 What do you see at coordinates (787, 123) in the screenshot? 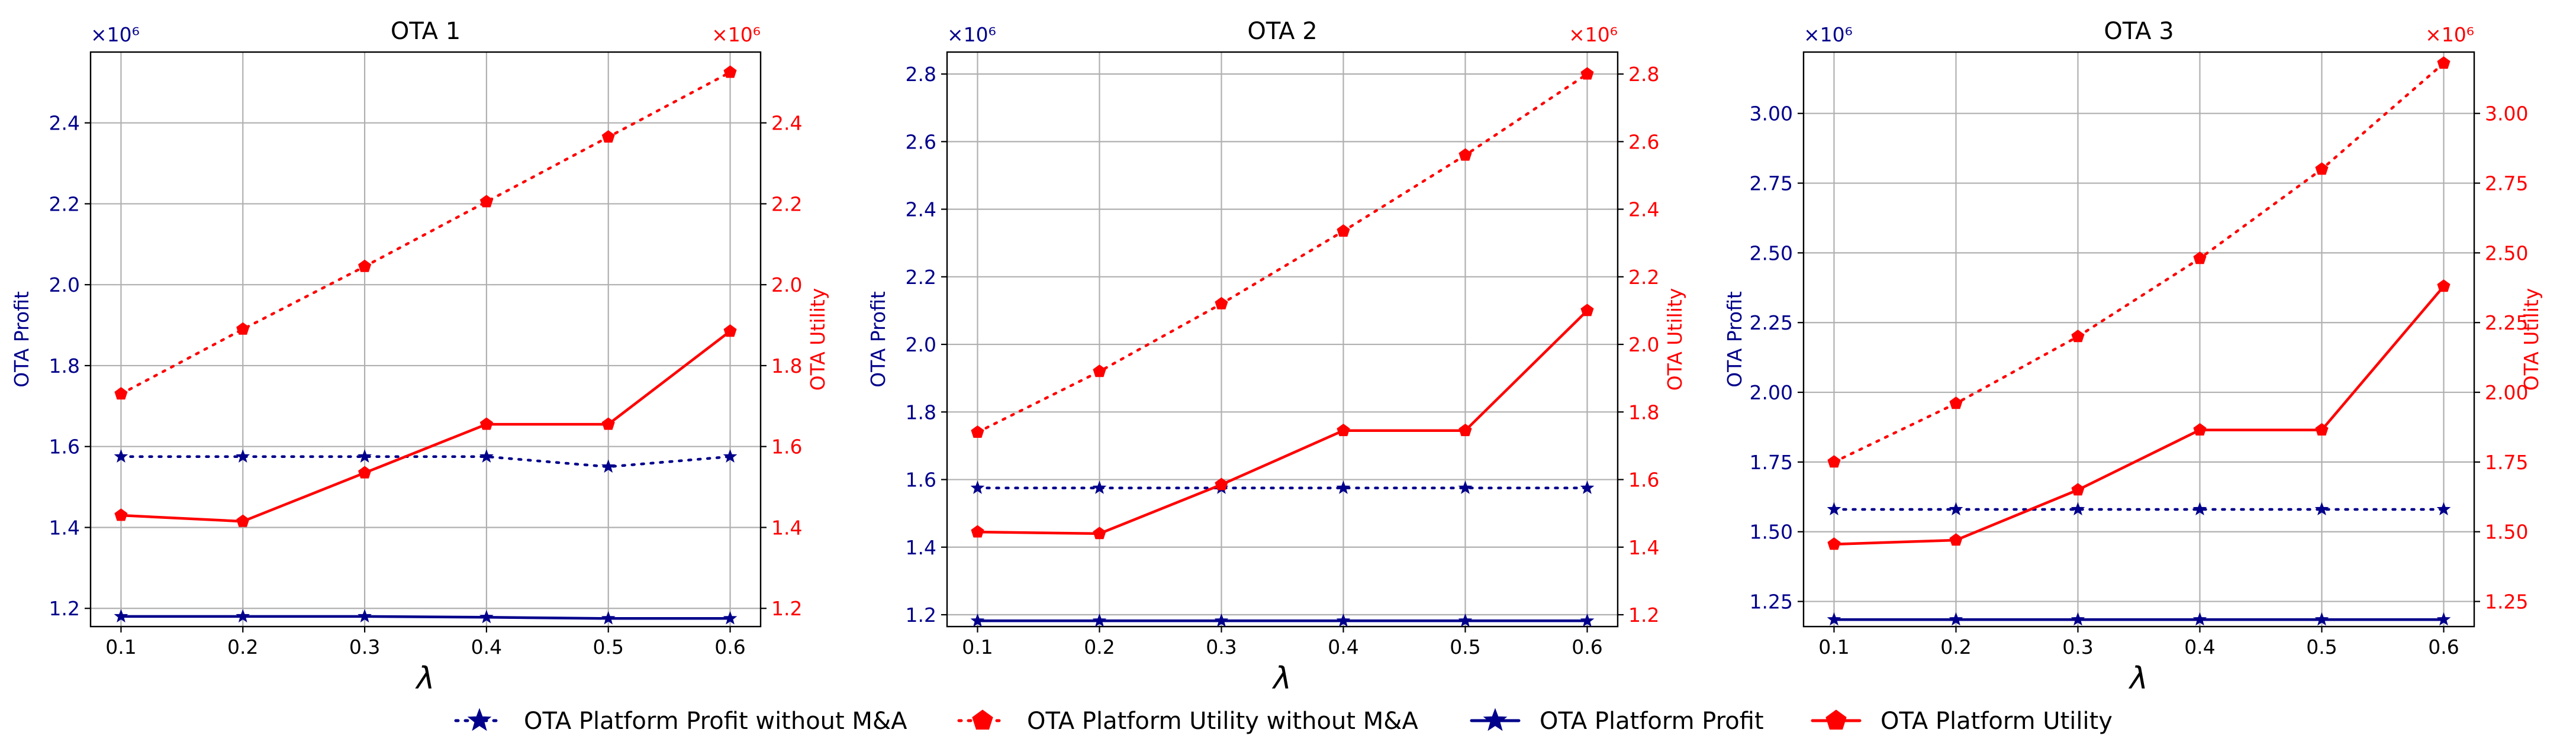
I see `y-tick-label-right: 2.4` at bounding box center [787, 123].